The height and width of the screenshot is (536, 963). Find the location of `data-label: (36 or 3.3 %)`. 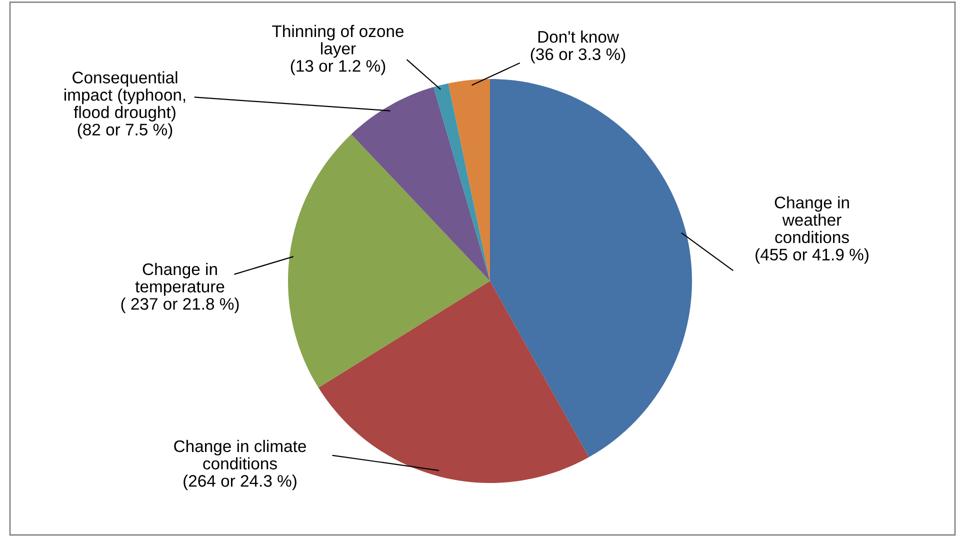

data-label: (36 or 3.3 %) is located at coordinates (578, 56).